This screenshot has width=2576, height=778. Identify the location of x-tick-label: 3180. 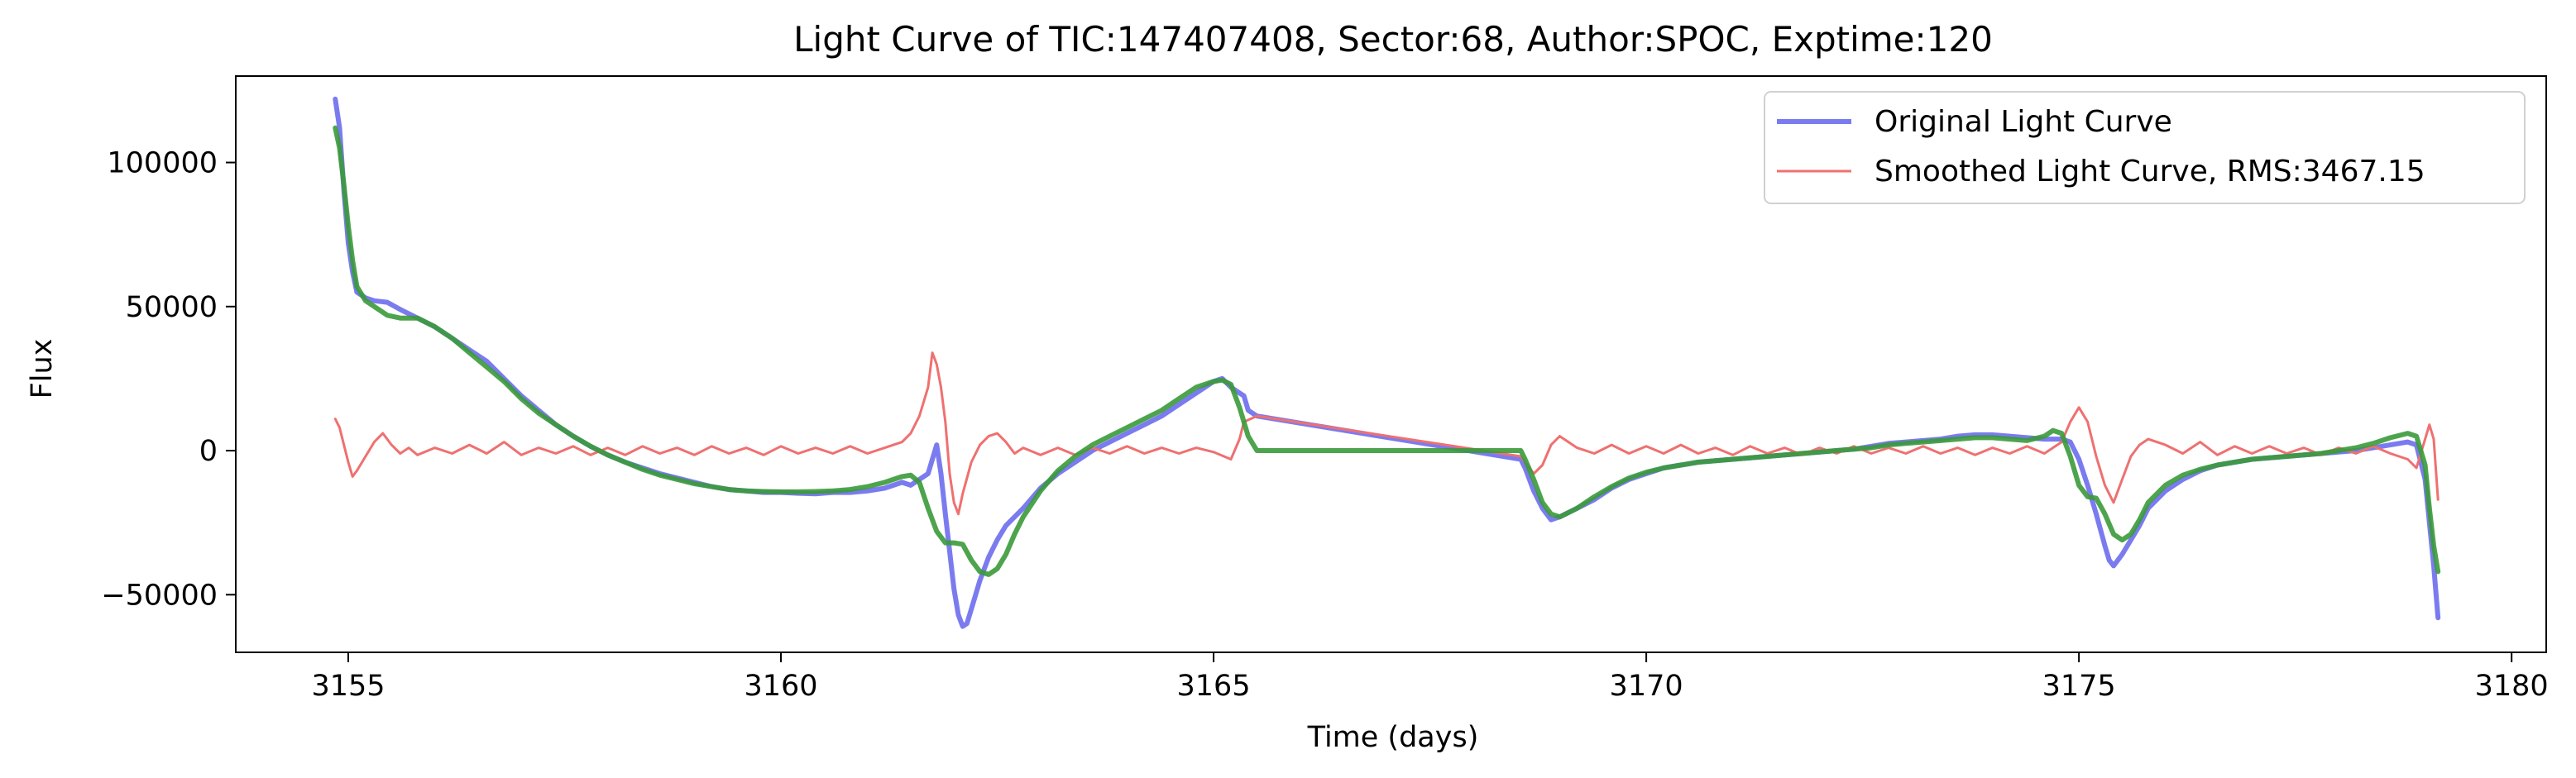
(2512, 686).